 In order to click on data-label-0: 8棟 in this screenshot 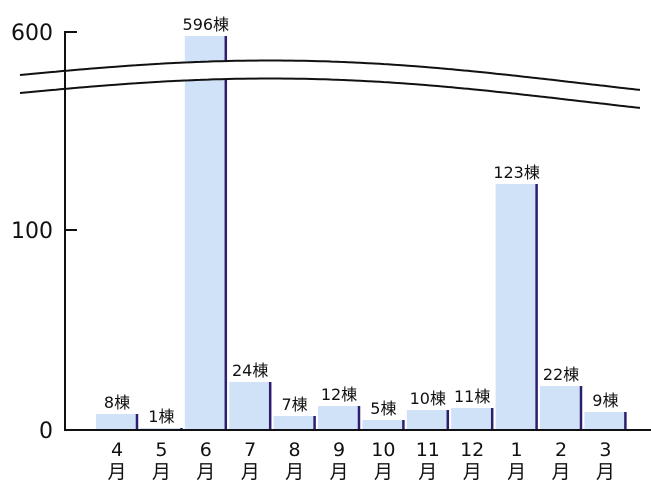, I will do `click(117, 402)`.